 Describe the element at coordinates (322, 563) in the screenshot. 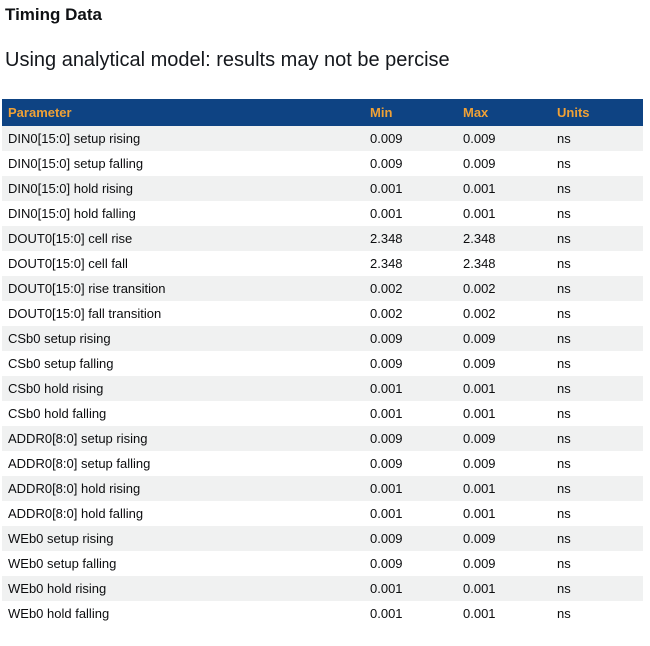

I see `table-row: WEb0 setup falling 0.009 0.009 ns` at that location.